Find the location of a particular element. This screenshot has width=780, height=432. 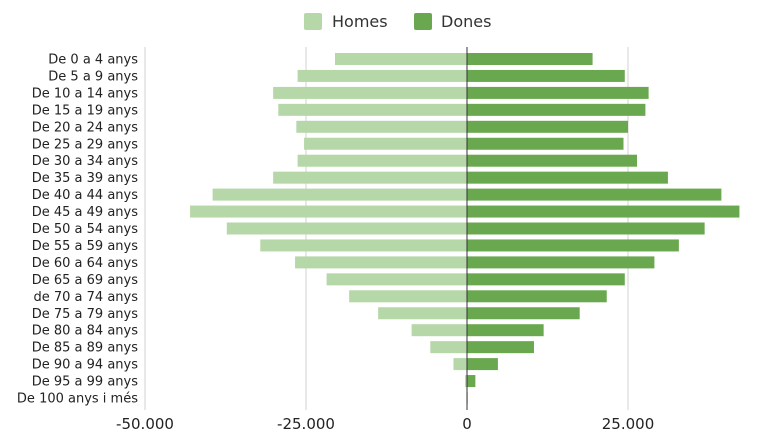

category-label: De 30 a 34 anys is located at coordinates (85, 161).